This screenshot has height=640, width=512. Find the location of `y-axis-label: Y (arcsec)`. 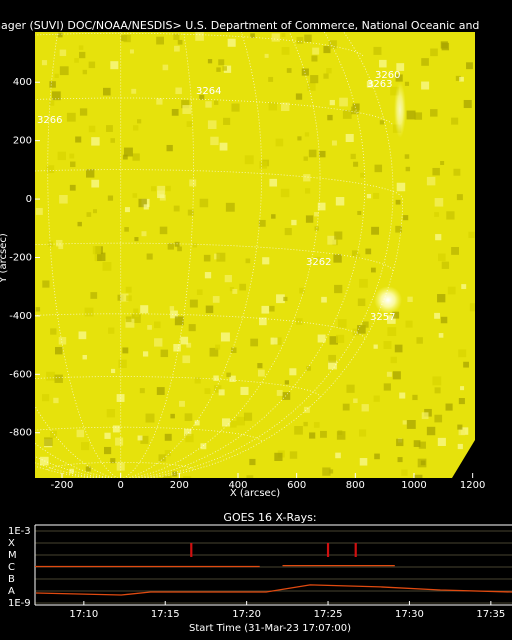

y-axis-label: Y (arcsec) is located at coordinates (4, 258).